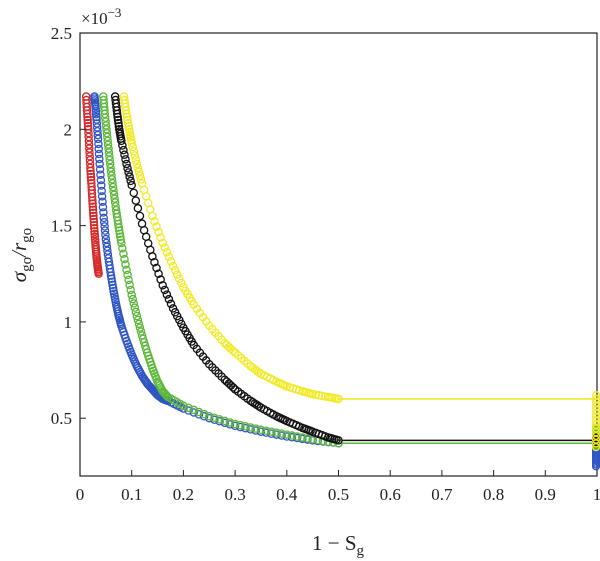 Image resolution: width=600 pixels, height=561 pixels. What do you see at coordinates (131, 494) in the screenshot?
I see `x-tick-label: 0.1` at bounding box center [131, 494].